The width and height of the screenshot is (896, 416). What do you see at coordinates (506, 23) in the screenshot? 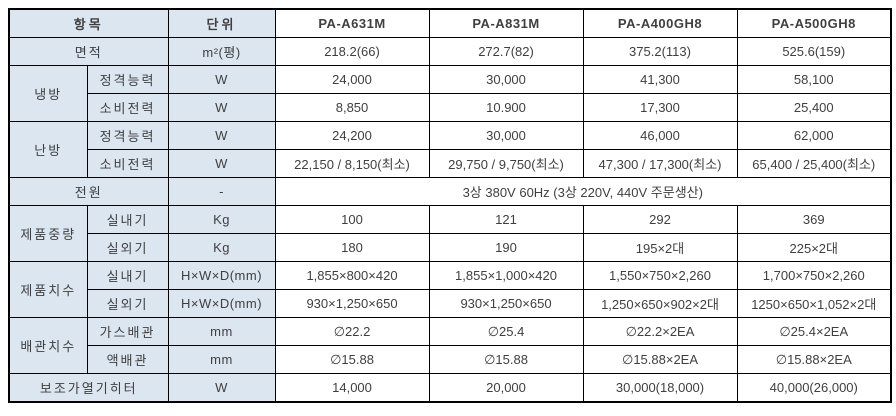
I see `header-model-2: PA-A831M` at bounding box center [506, 23].